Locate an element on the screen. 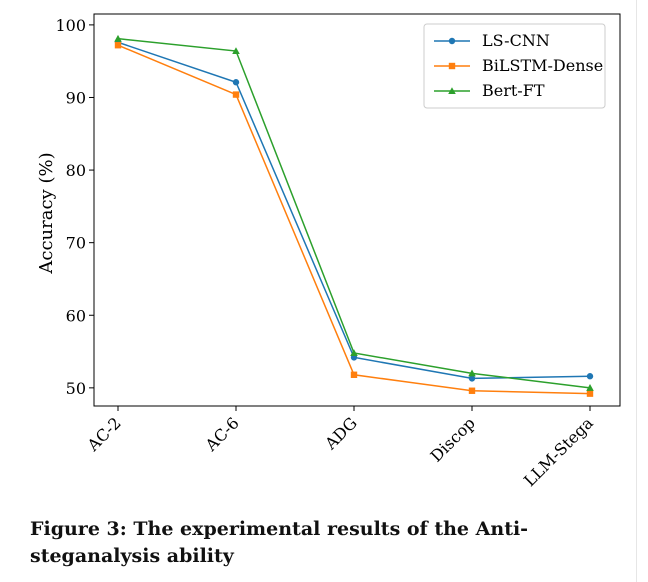 The height and width of the screenshot is (582, 648). x-tick-label: AC-2 is located at coordinates (104, 434).